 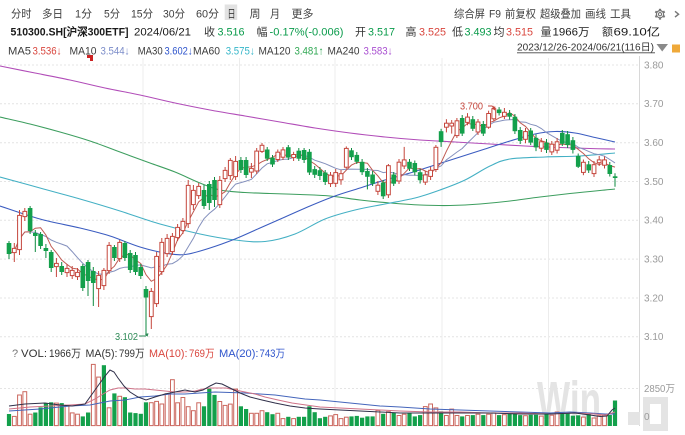 What do you see at coordinates (654, 337) in the screenshot?
I see `svg-text: 3.10` at bounding box center [654, 337].